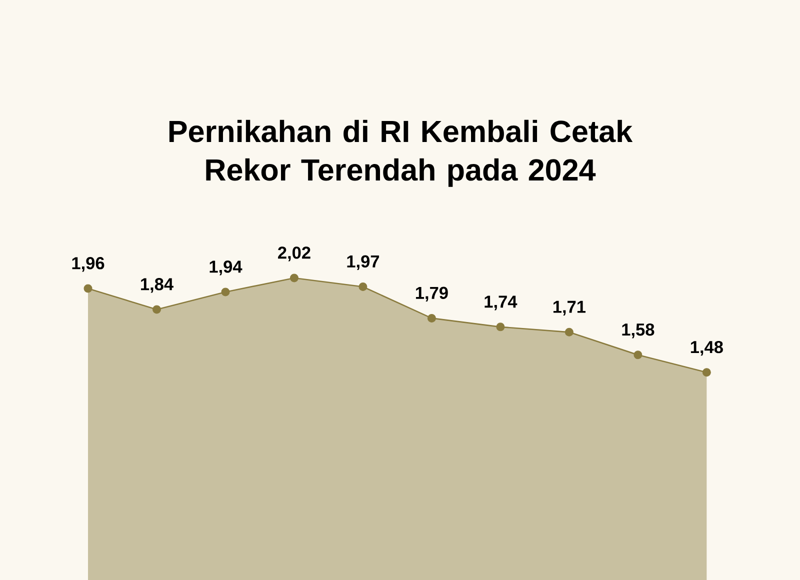 This screenshot has height=580, width=800. I want to click on chart-title: Pernikahan di RI Kembali Cetak Rekor Terendah pada 2024, so click(401, 153).